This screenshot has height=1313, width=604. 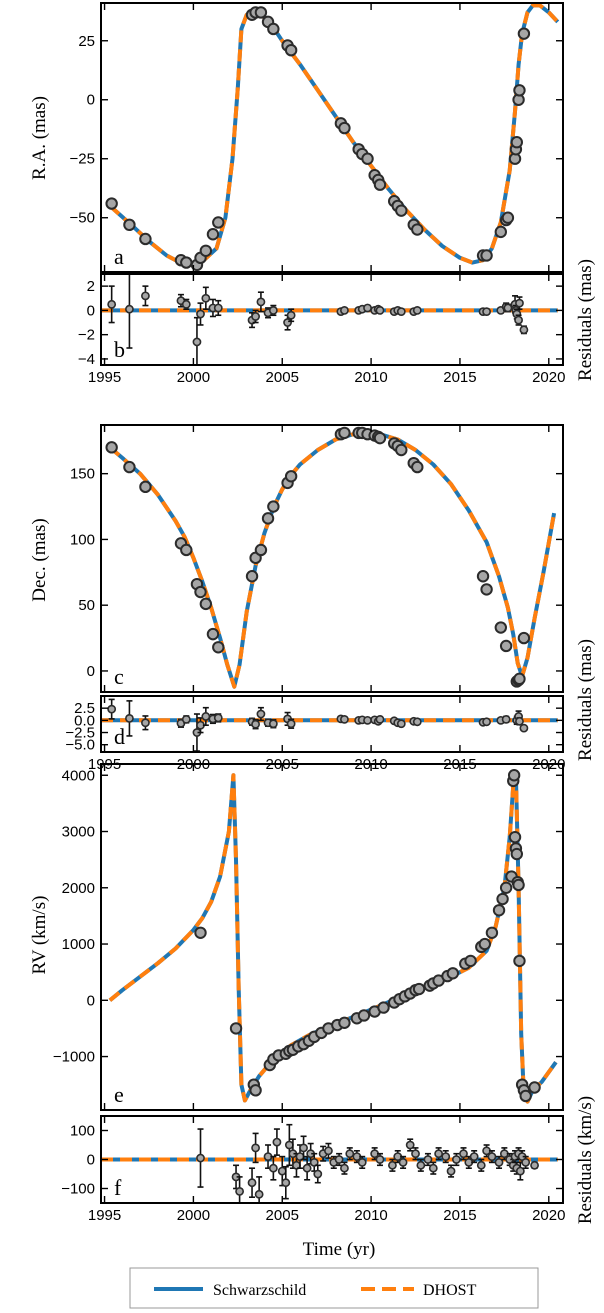 What do you see at coordinates (39, 559) in the screenshot?
I see `y-axis-label-c: Dec. (mas)` at bounding box center [39, 559].